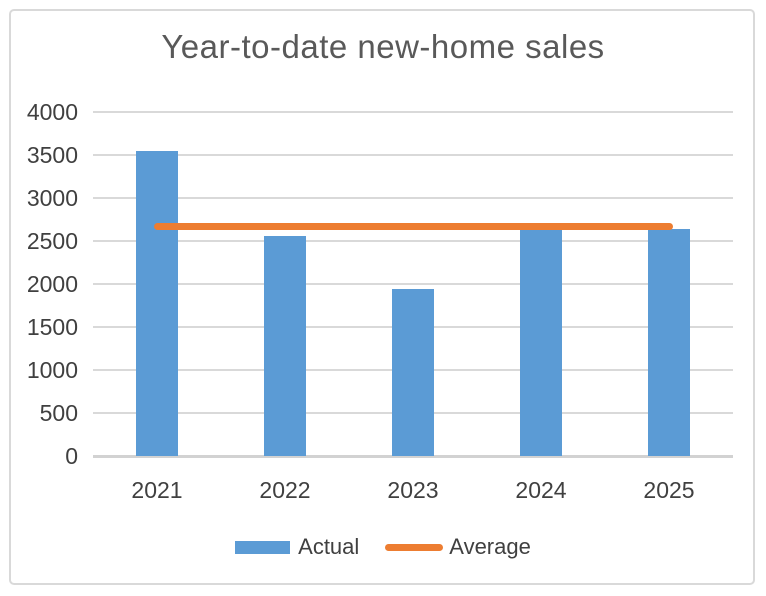  I want to click on y-tick-label-3000: 3000, so click(52, 198).